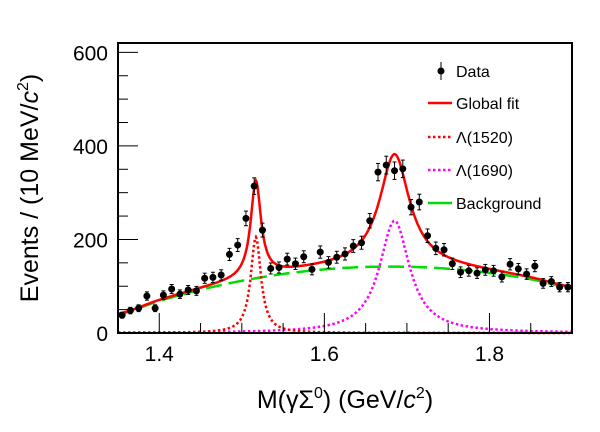 The height and width of the screenshot is (432, 600). What do you see at coordinates (489, 354) in the screenshot?
I see `x-tick-label: 1.8` at bounding box center [489, 354].